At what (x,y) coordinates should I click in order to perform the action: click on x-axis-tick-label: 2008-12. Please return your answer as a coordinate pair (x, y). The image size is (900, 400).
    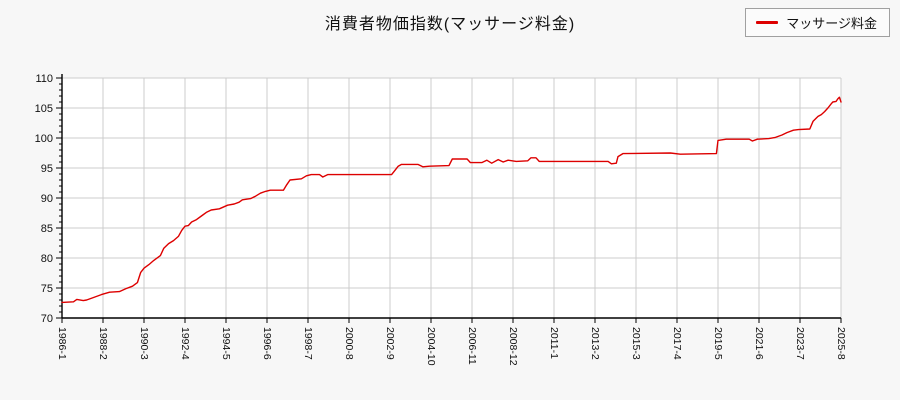
    Looking at the image, I should click on (513, 346).